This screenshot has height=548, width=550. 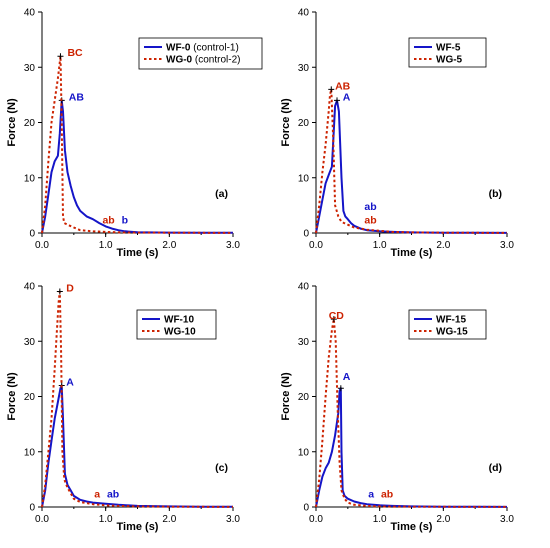 What do you see at coordinates (495, 194) in the screenshot?
I see `panel-label: (b)` at bounding box center [495, 194].